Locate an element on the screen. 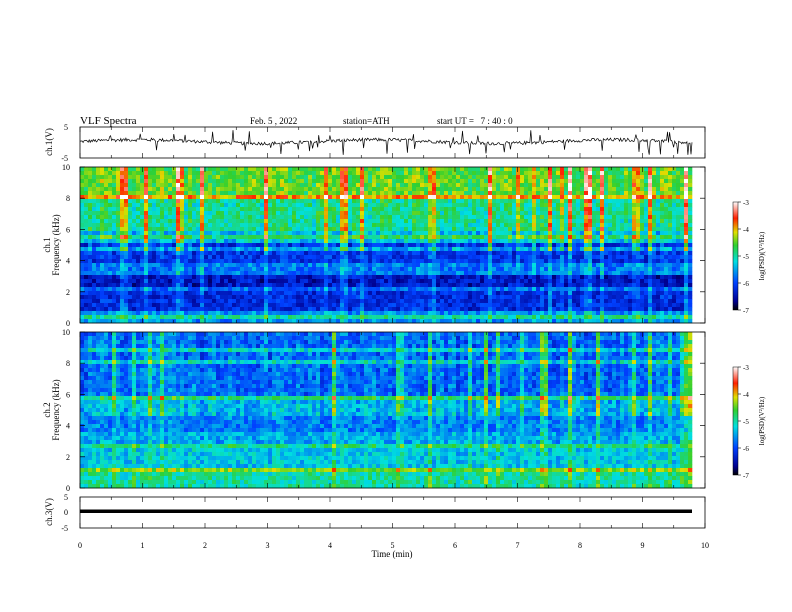  ch1-colorbar-label: log(PSD)(V²/Hz) is located at coordinates (762, 255).